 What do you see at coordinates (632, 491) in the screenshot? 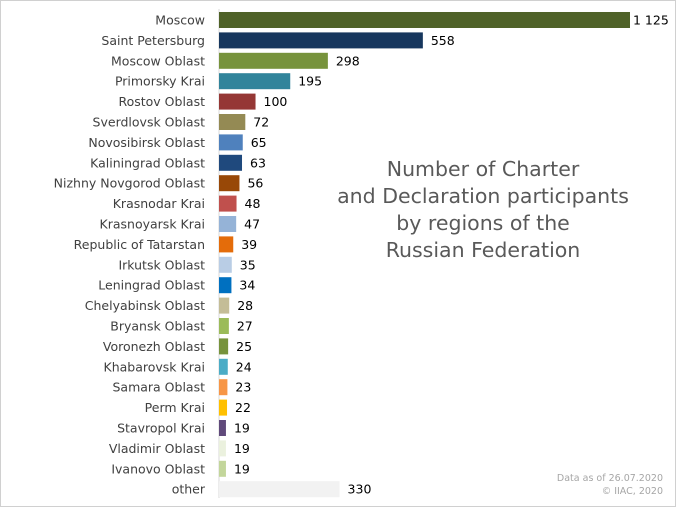
I see `copyright-note: © IIAC, 2020` at bounding box center [632, 491].